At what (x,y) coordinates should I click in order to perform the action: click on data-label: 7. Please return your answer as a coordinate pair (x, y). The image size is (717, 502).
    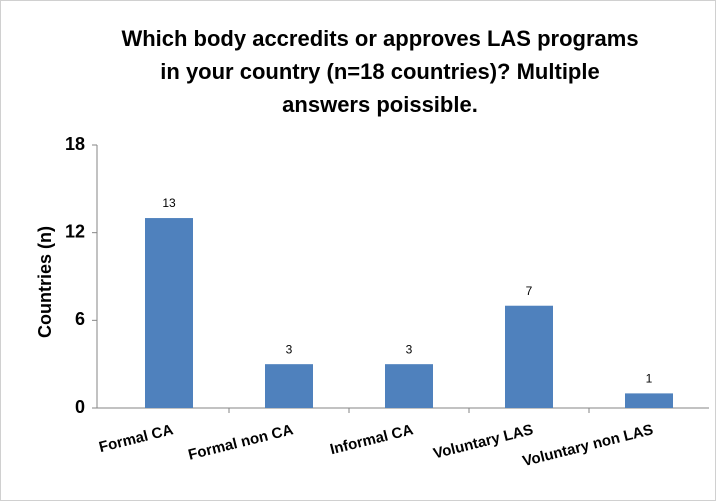
    Looking at the image, I should click on (529, 291).